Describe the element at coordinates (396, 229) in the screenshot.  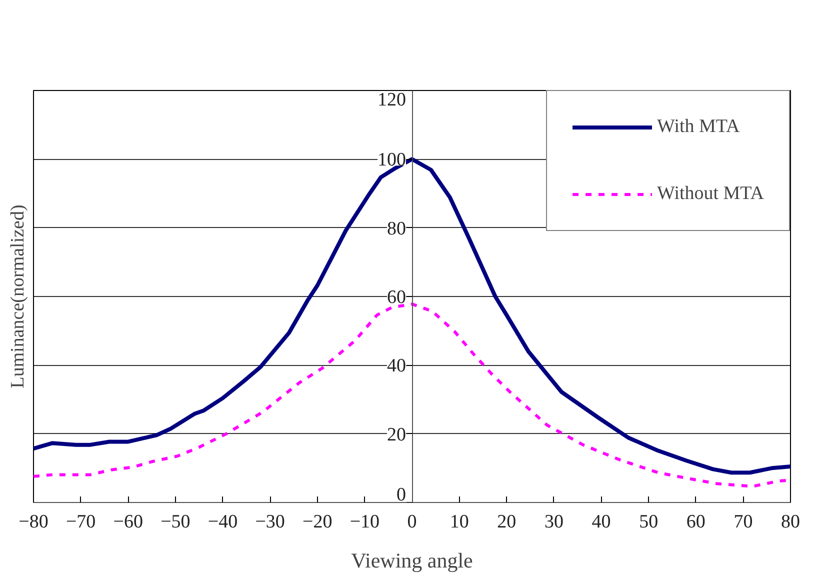
I see `y-tick-label: 80` at that location.